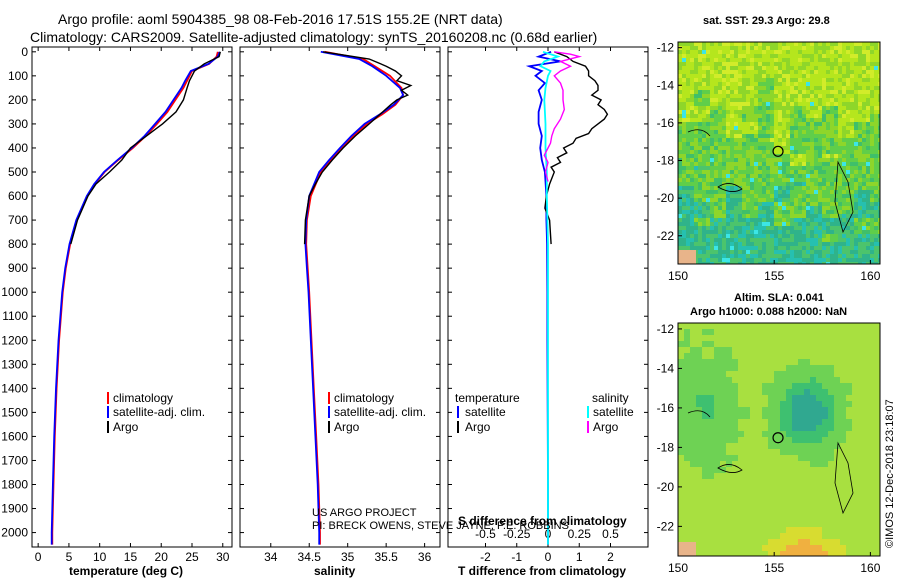  What do you see at coordinates (687, 549) in the screenshot?
I see `land-patch` at bounding box center [687, 549].